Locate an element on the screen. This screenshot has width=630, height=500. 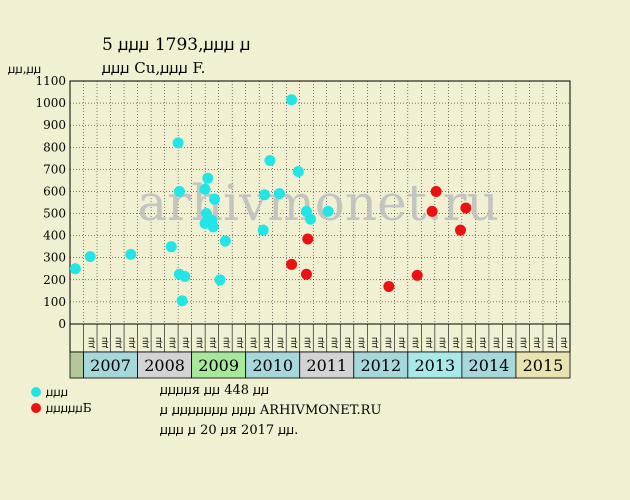
year-label: 2015 is located at coordinates (543, 365).